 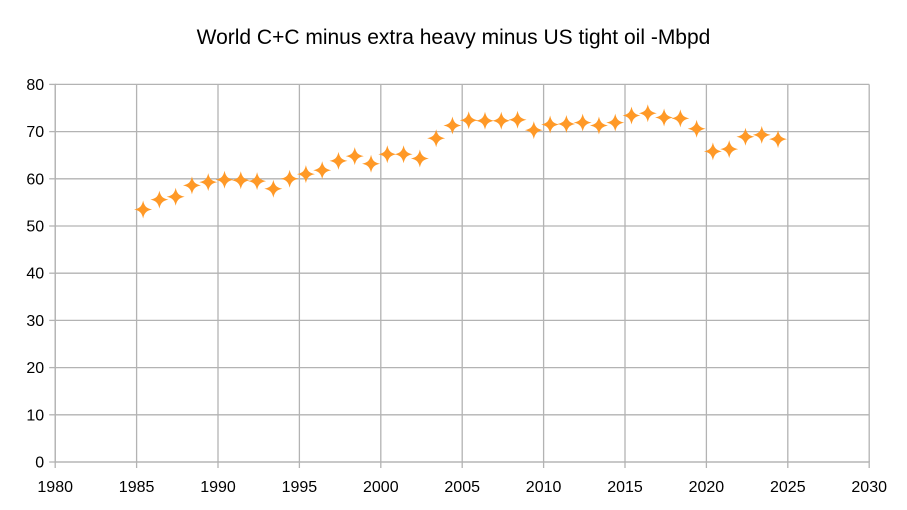 What do you see at coordinates (707, 487) in the screenshot?
I see `x-axis-tick-label: 2020` at bounding box center [707, 487].